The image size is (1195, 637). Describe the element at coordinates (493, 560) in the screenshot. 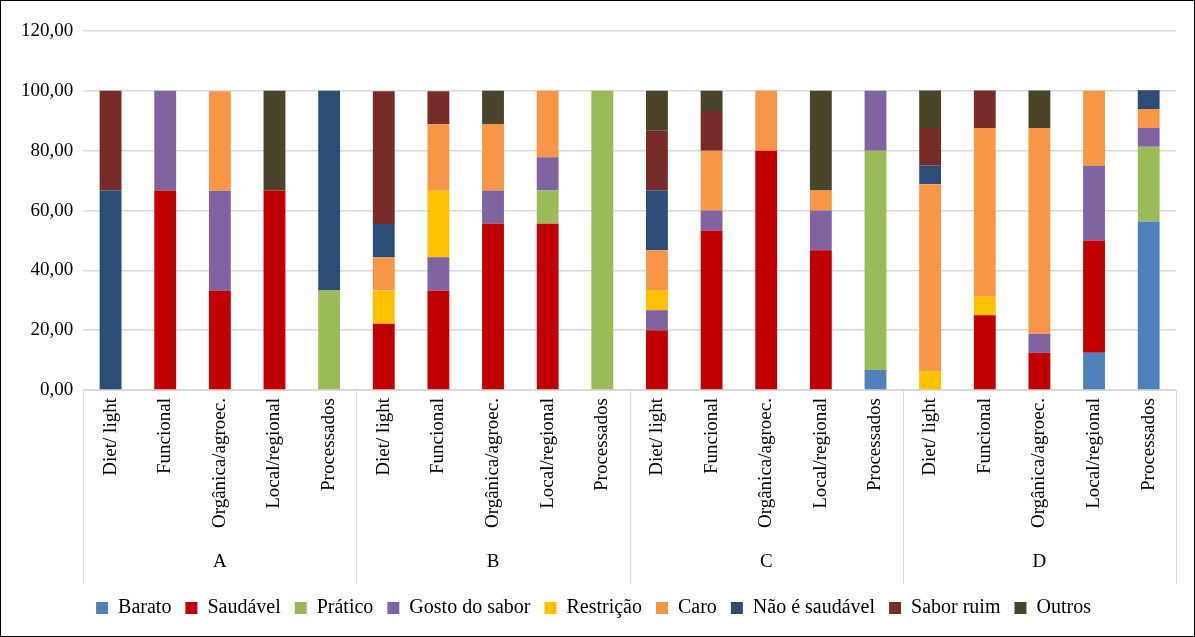

I see `text: B` at that location.